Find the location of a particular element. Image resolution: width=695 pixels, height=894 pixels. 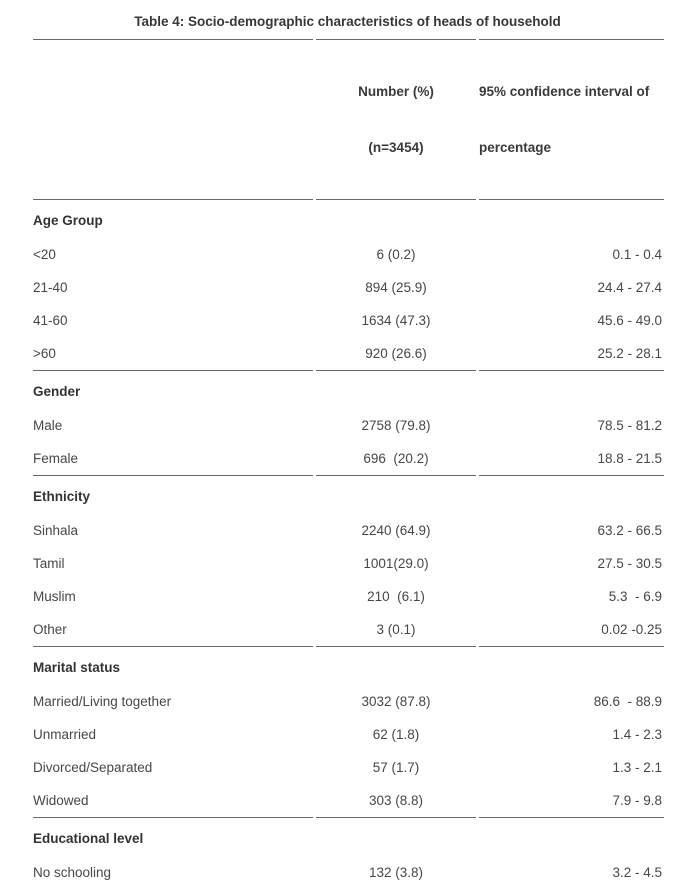

row-confidence-interval-cell: 24.4 - 27.4 is located at coordinates (629, 287).